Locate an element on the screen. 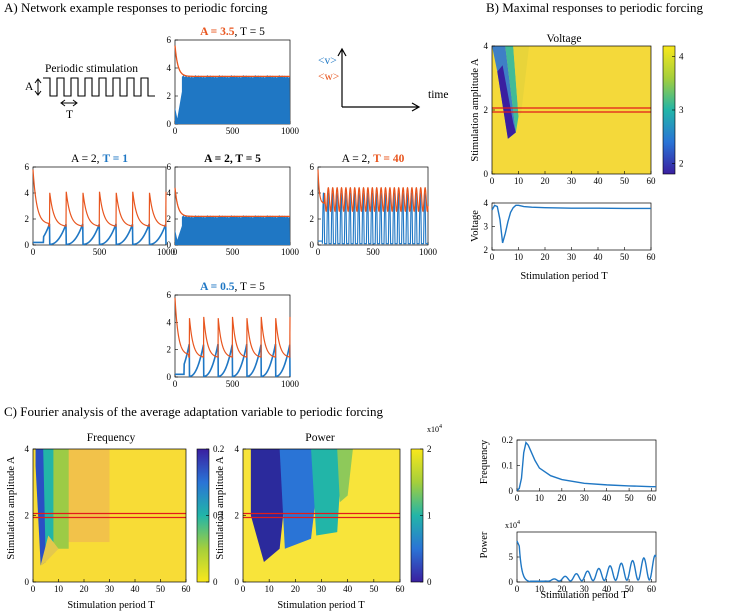 This screenshot has width=747, height=613. stim-label: Periodic stimulation is located at coordinates (91, 69).